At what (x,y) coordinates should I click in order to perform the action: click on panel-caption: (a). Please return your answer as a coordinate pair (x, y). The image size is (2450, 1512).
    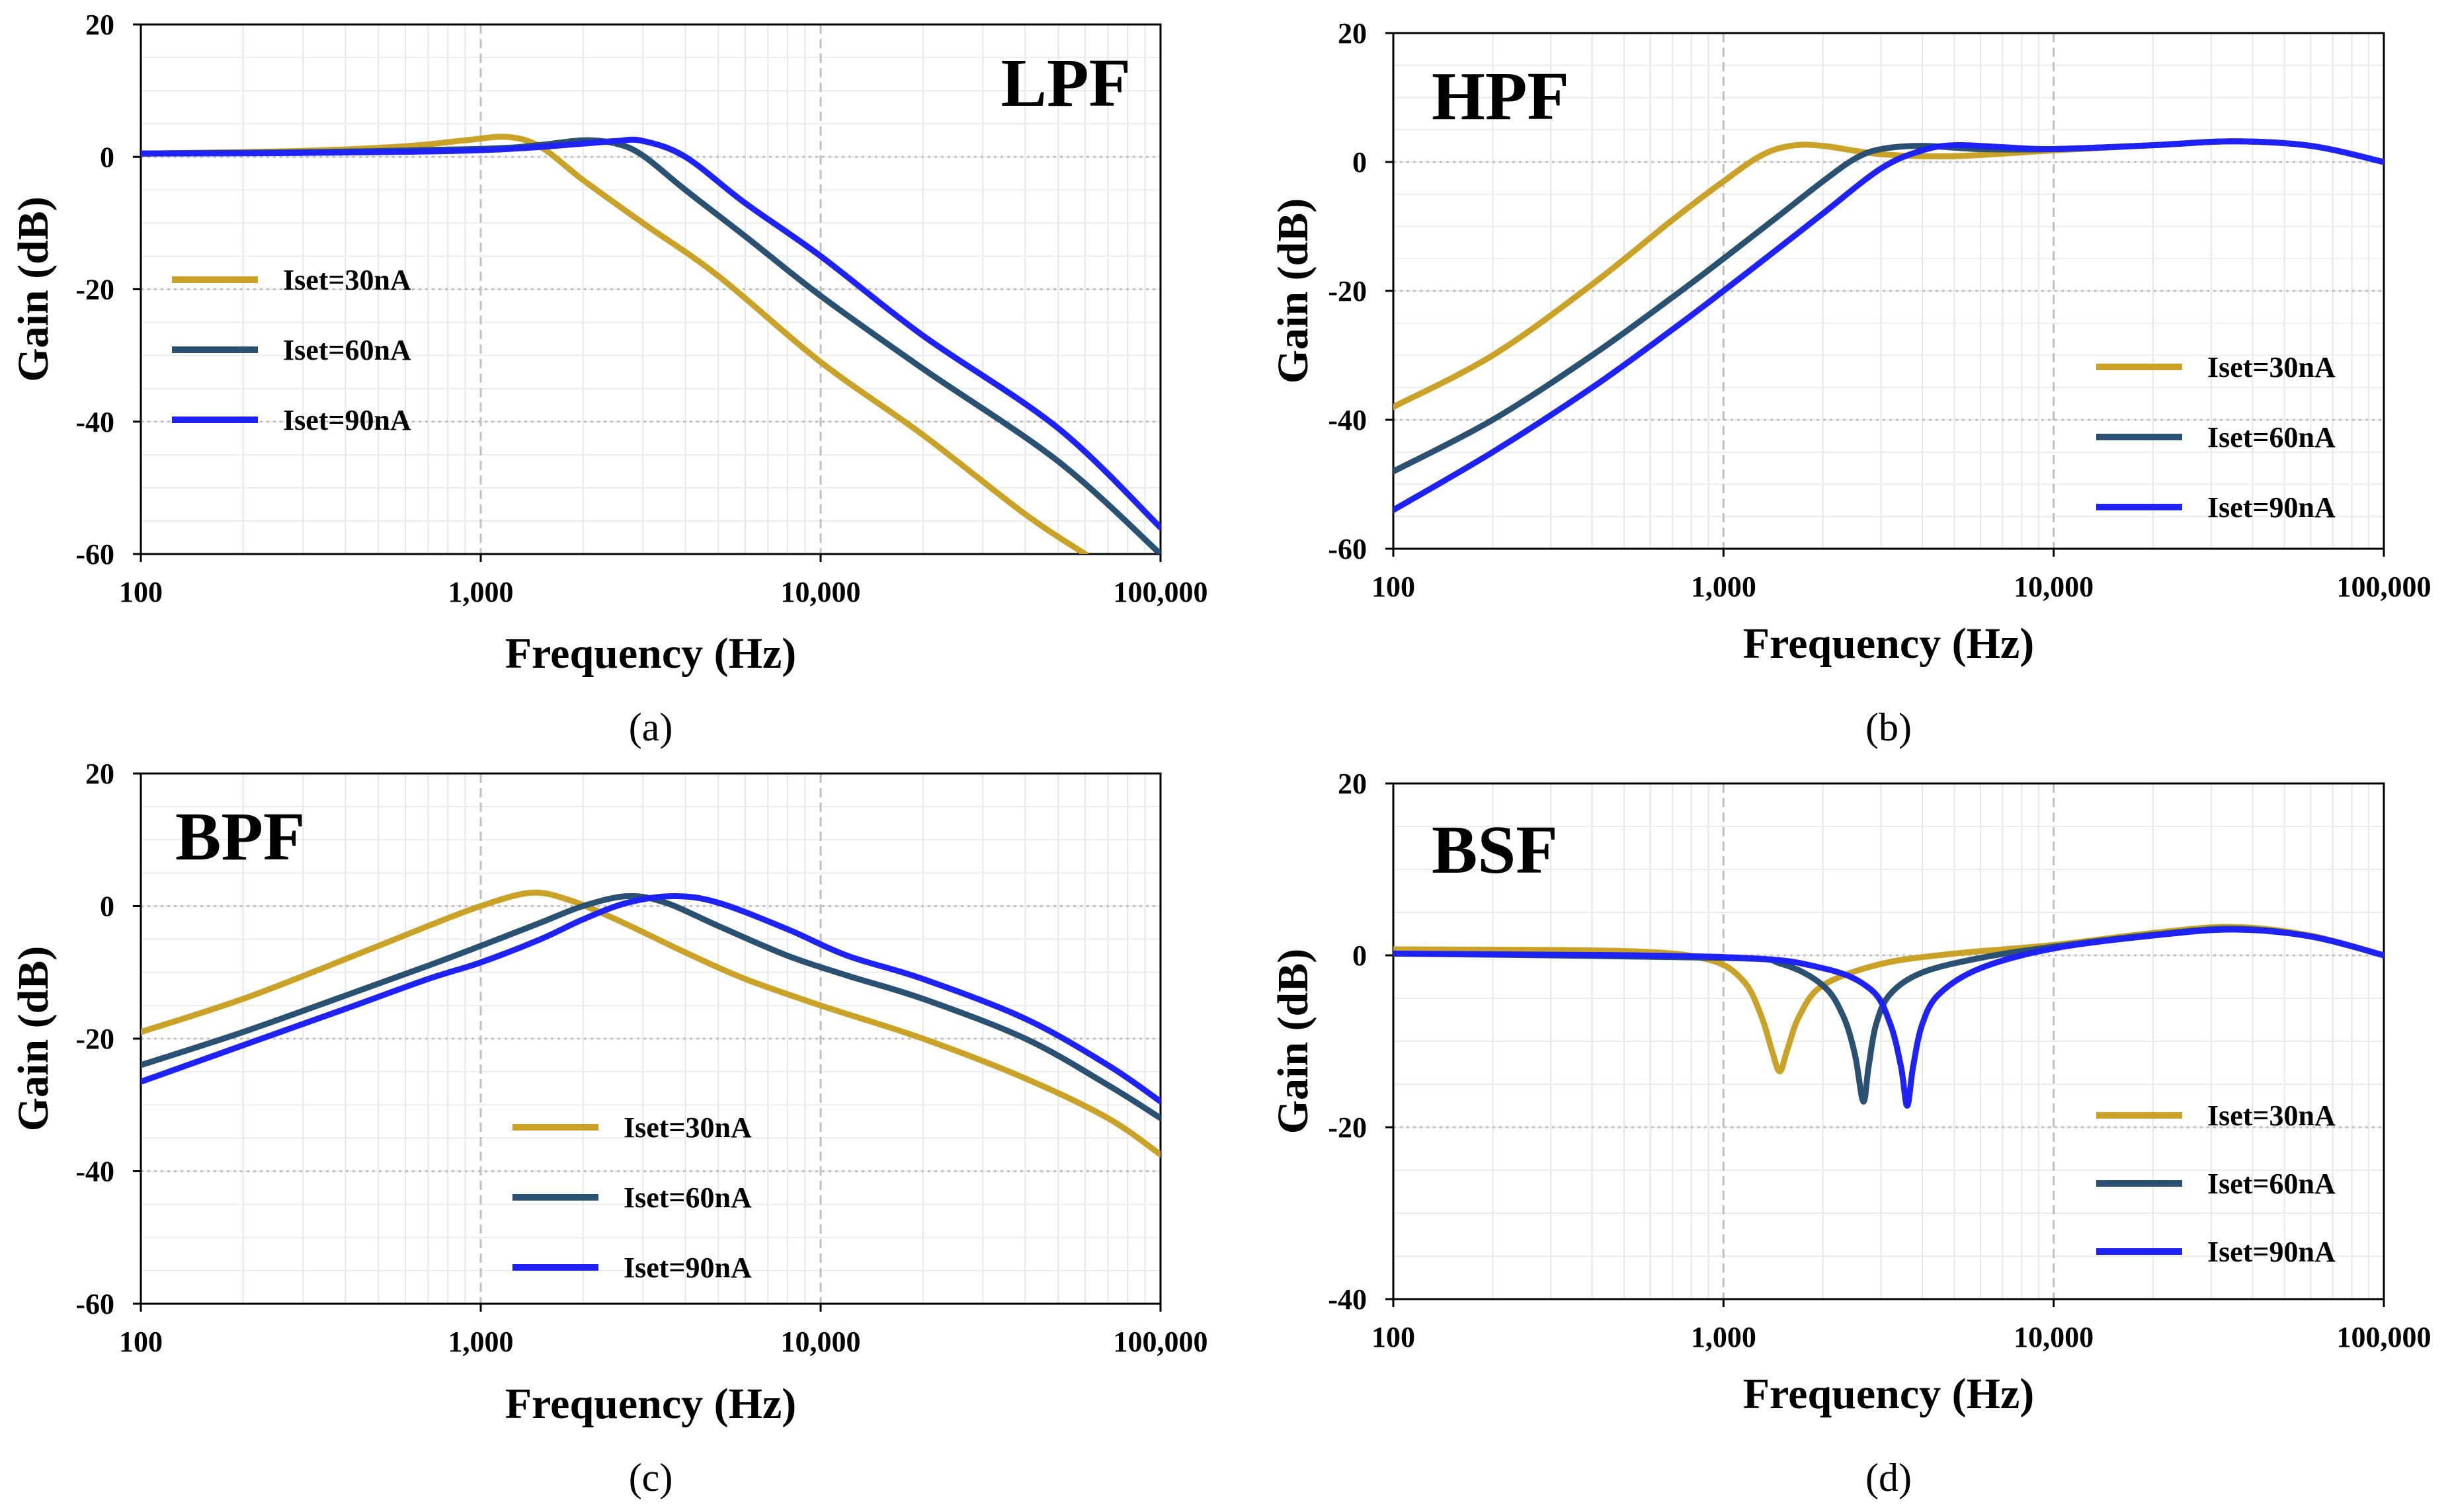
    Looking at the image, I should click on (651, 727).